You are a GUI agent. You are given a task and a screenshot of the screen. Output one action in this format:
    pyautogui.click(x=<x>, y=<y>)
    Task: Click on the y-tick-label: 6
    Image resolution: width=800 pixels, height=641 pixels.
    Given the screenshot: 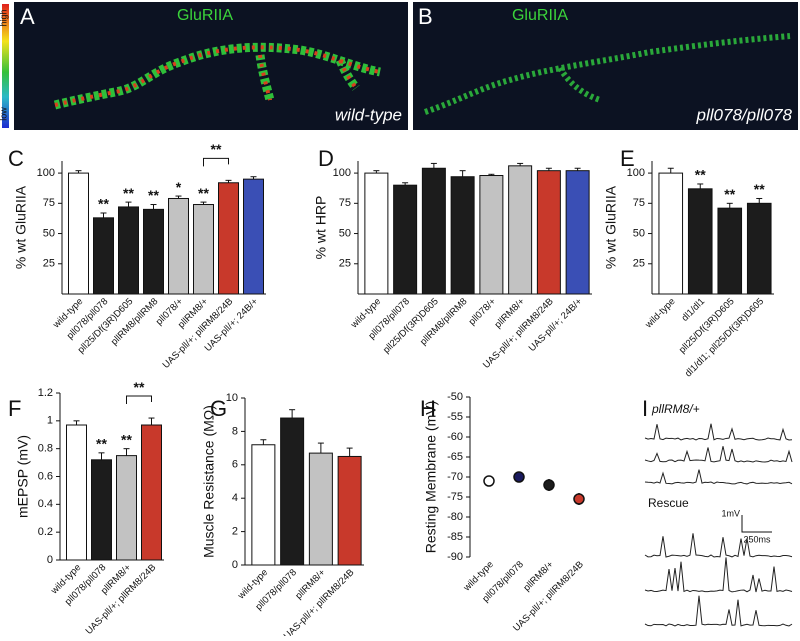 What is the action you would take?
    pyautogui.click(x=235, y=465)
    